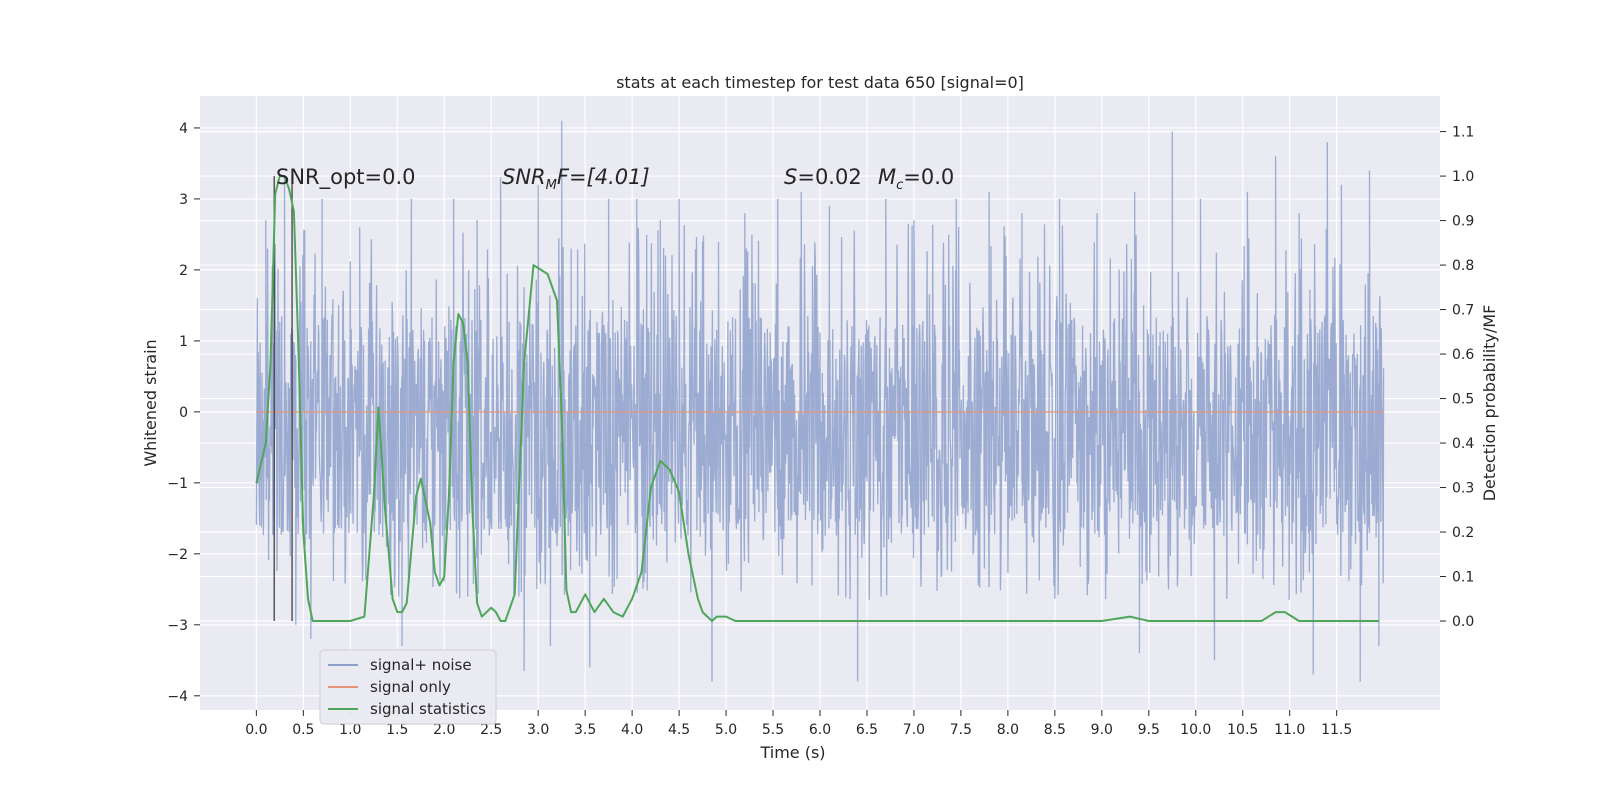 The height and width of the screenshot is (800, 1600). I want to click on y2-tick-label: 0.9, so click(1463, 222).